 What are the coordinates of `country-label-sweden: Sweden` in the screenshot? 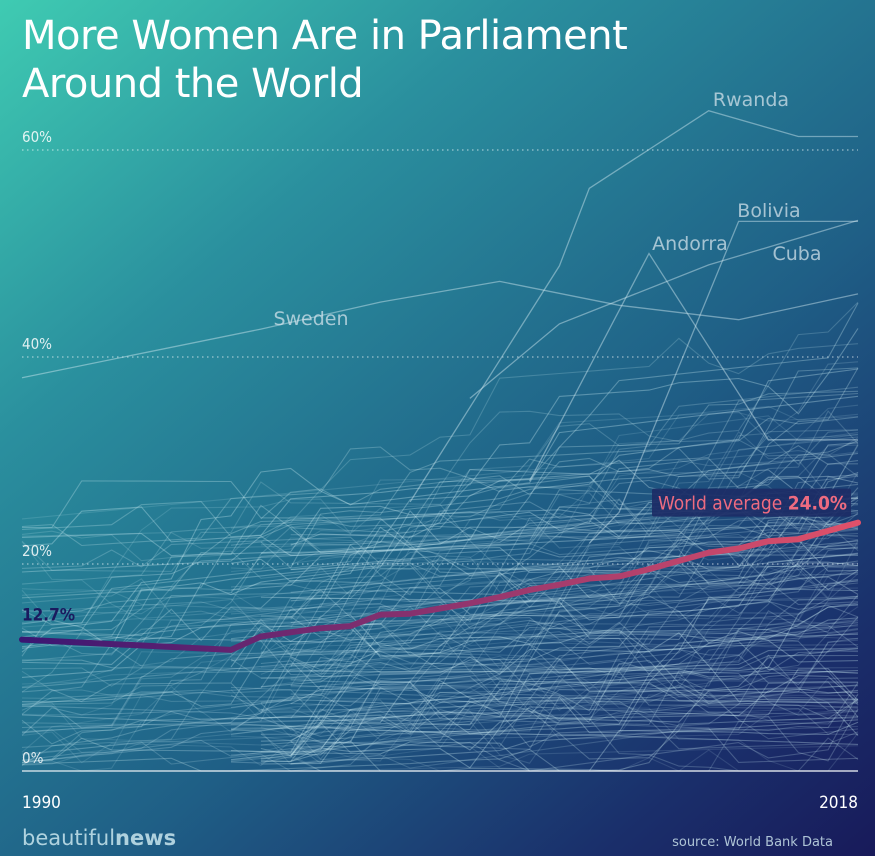 It's located at (310, 319).